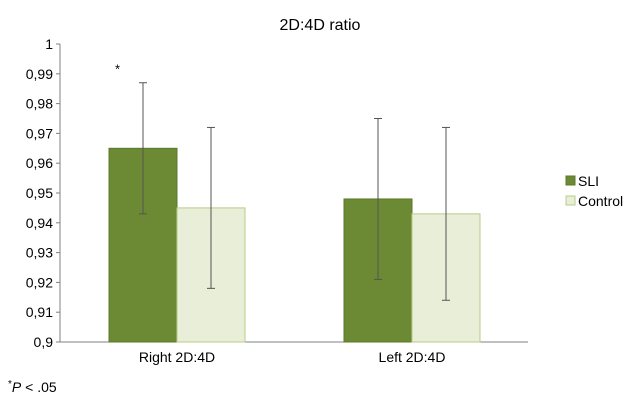 The image size is (632, 401). What do you see at coordinates (39, 163) in the screenshot?
I see `y-tick-label: 0,96` at bounding box center [39, 163].